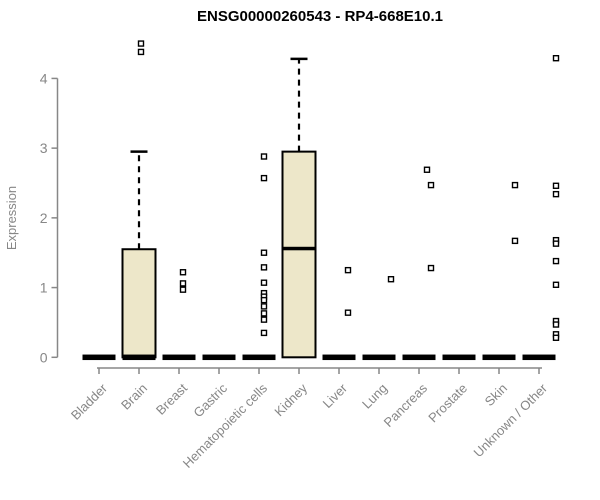 Image resolution: width=600 pixels, height=500 pixels. I want to click on x-tick-label: Liver, so click(335, 395).